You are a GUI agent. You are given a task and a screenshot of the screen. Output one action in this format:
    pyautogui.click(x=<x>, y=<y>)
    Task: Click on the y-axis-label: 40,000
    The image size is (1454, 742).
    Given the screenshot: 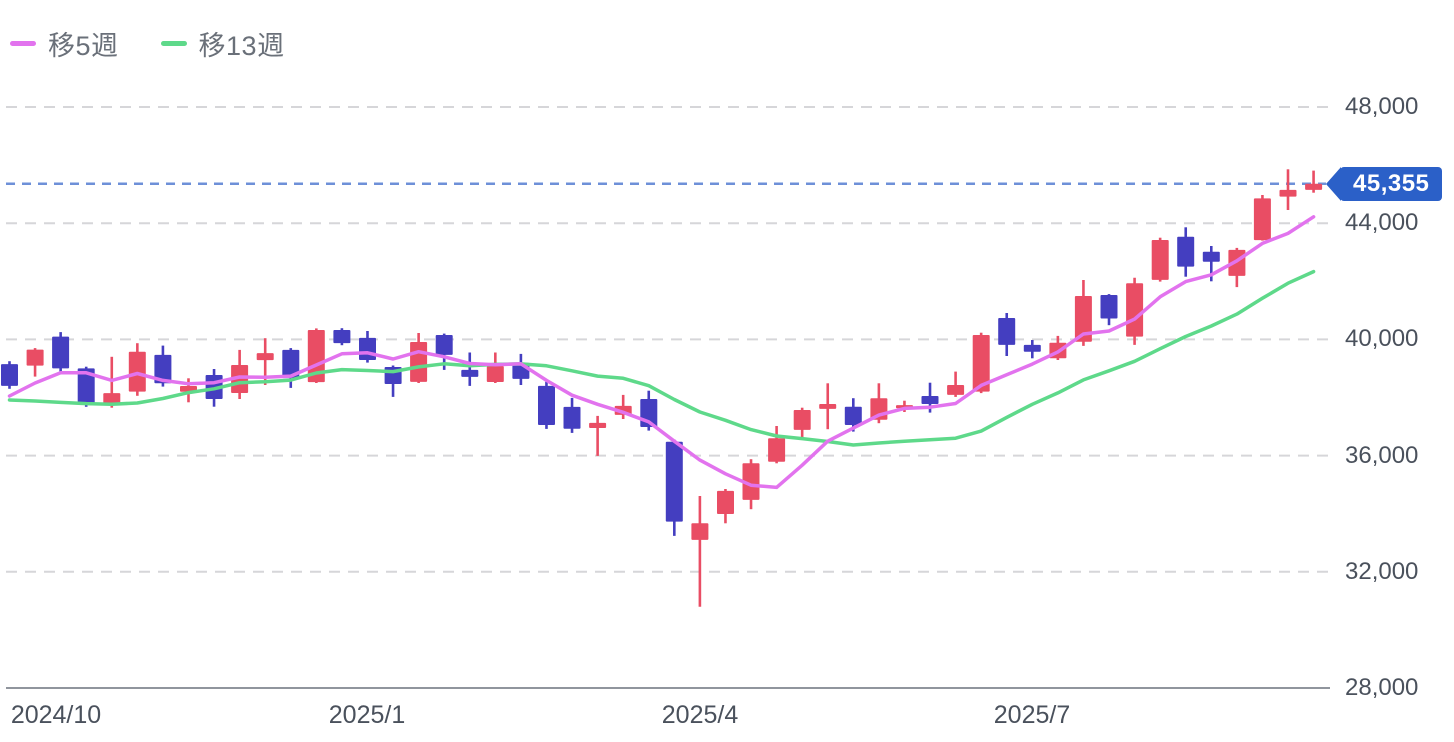 What is the action you would take?
    pyautogui.click(x=1382, y=338)
    